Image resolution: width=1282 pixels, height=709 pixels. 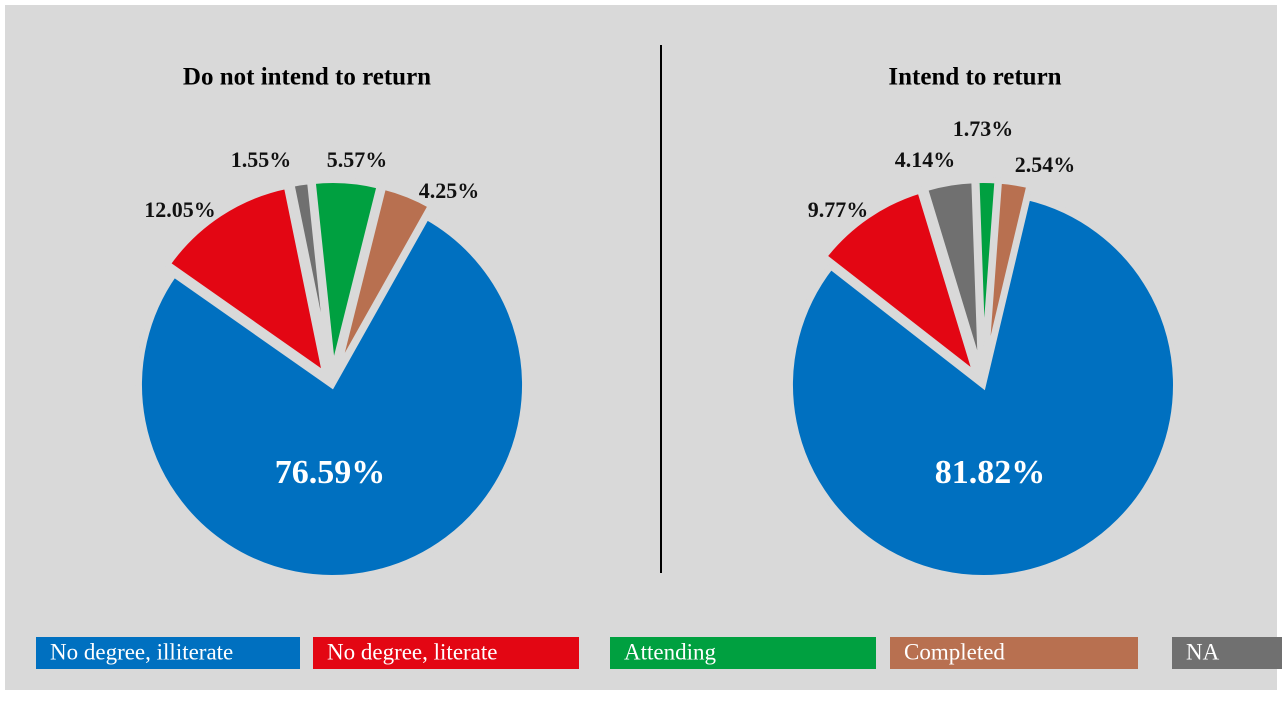 What do you see at coordinates (990, 472) in the screenshot?
I see `data-label: 81.82%` at bounding box center [990, 472].